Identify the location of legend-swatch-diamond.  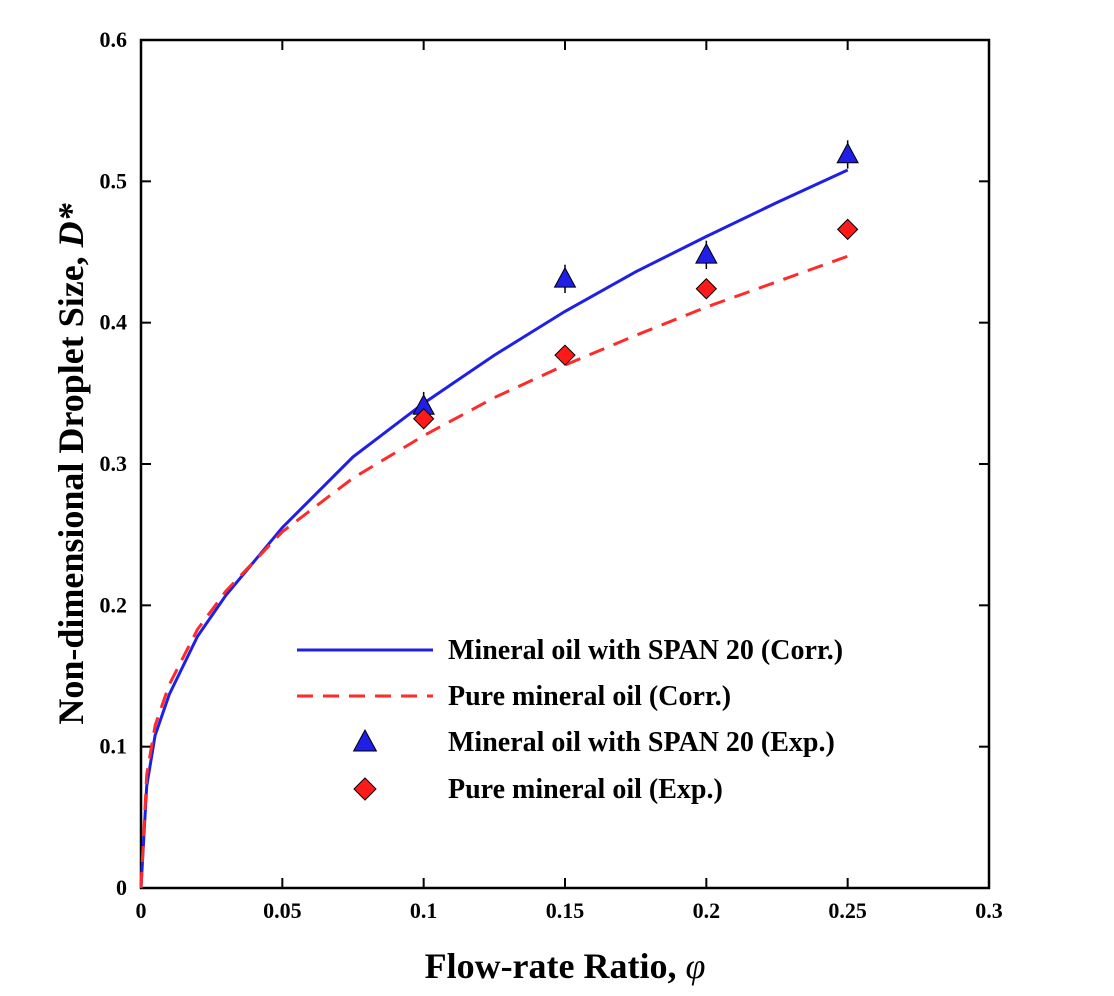
(365, 789).